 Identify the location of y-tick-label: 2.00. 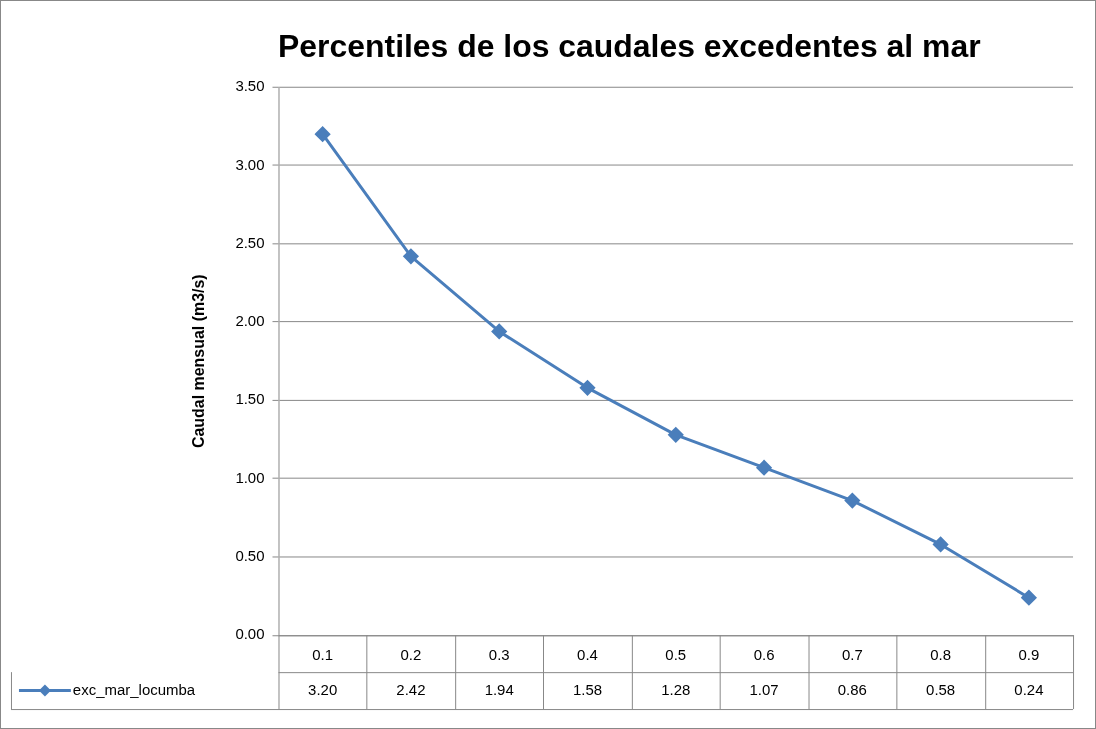
(250, 321).